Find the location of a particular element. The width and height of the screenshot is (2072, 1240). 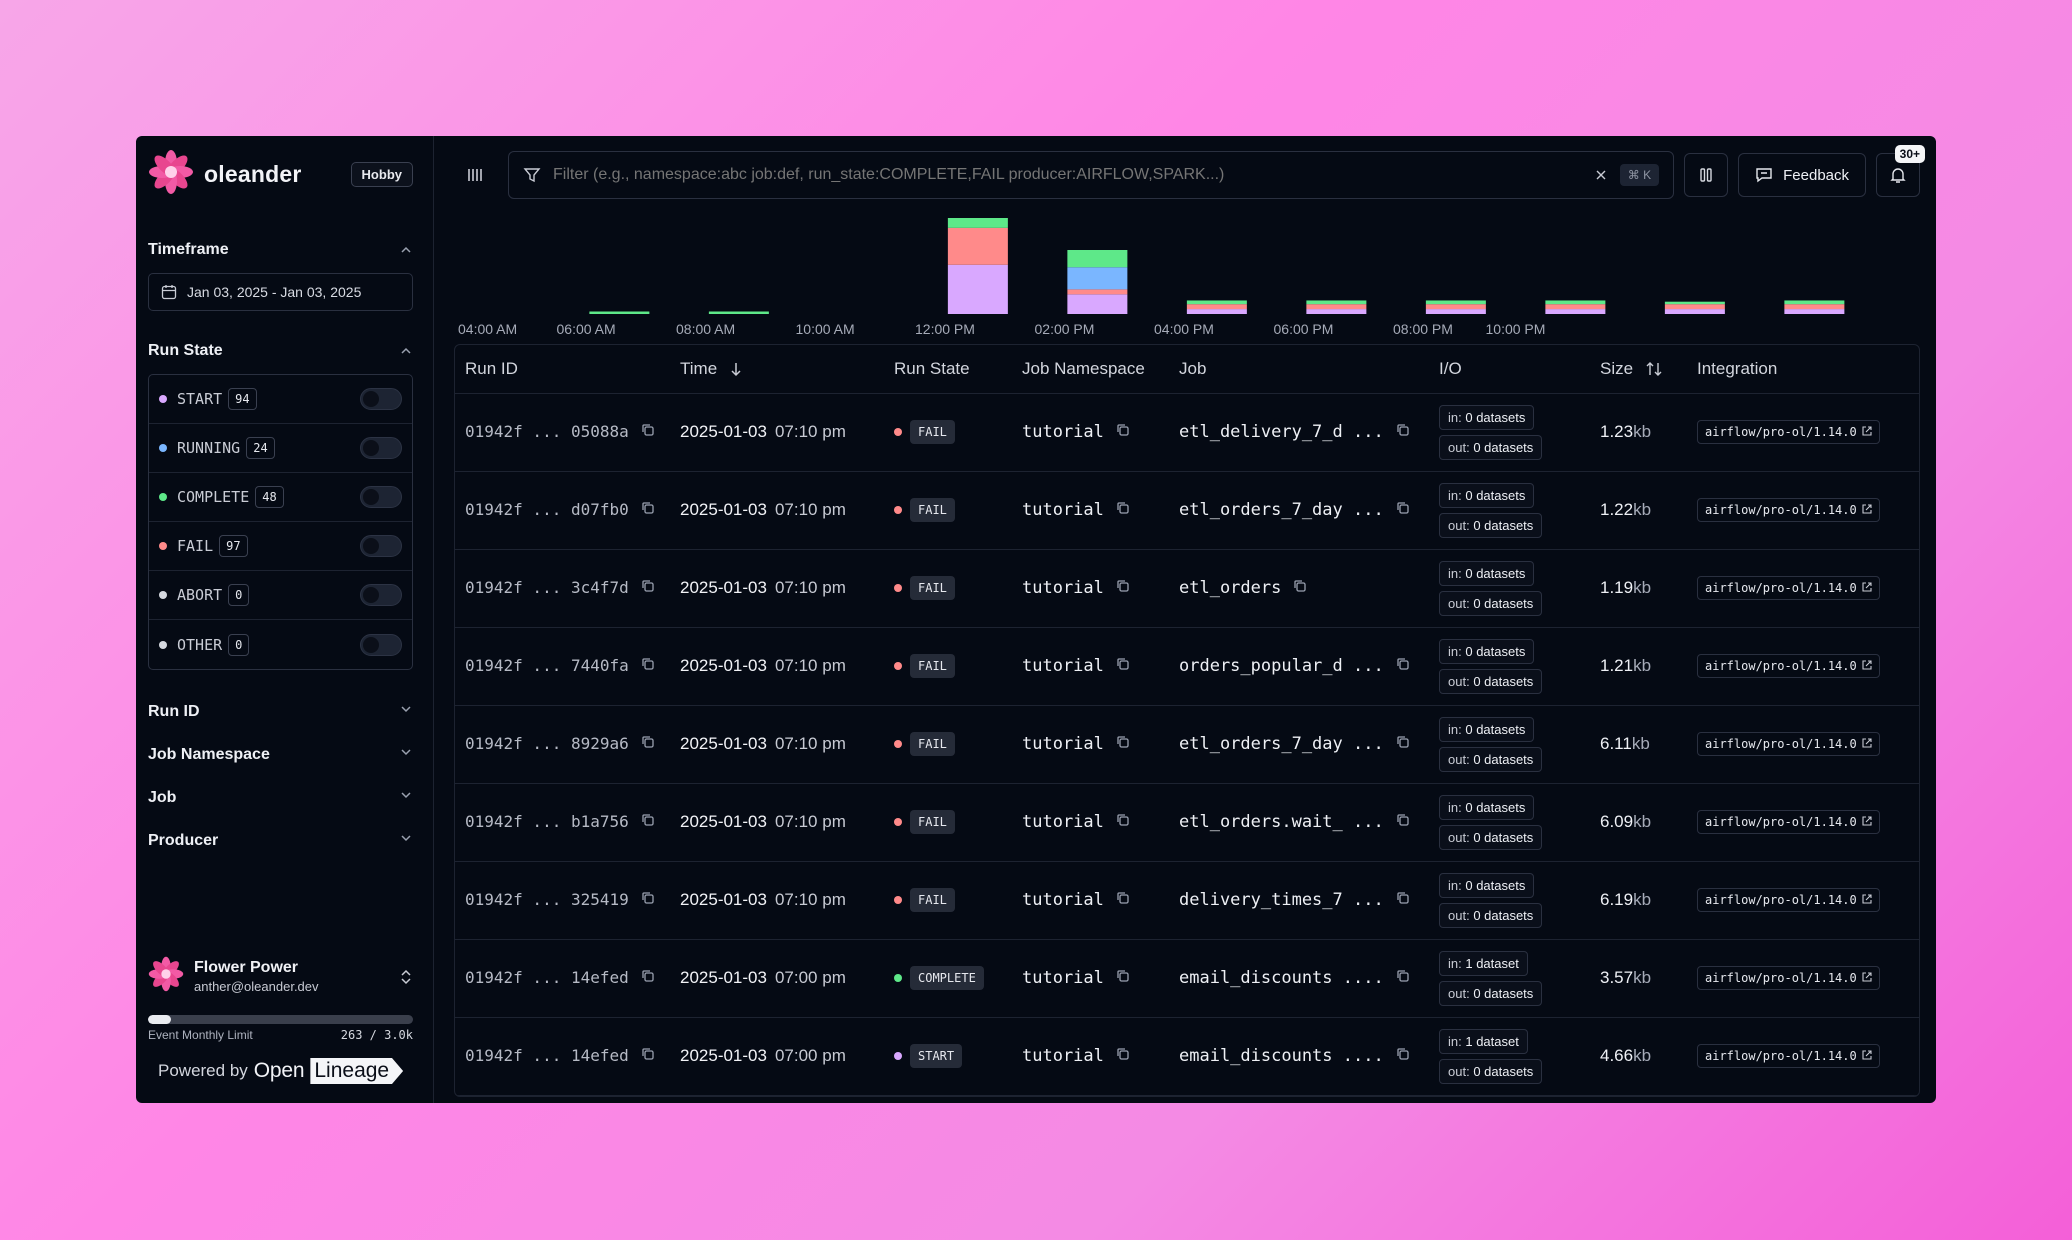

plan-badge: Hobby is located at coordinates (381, 174).